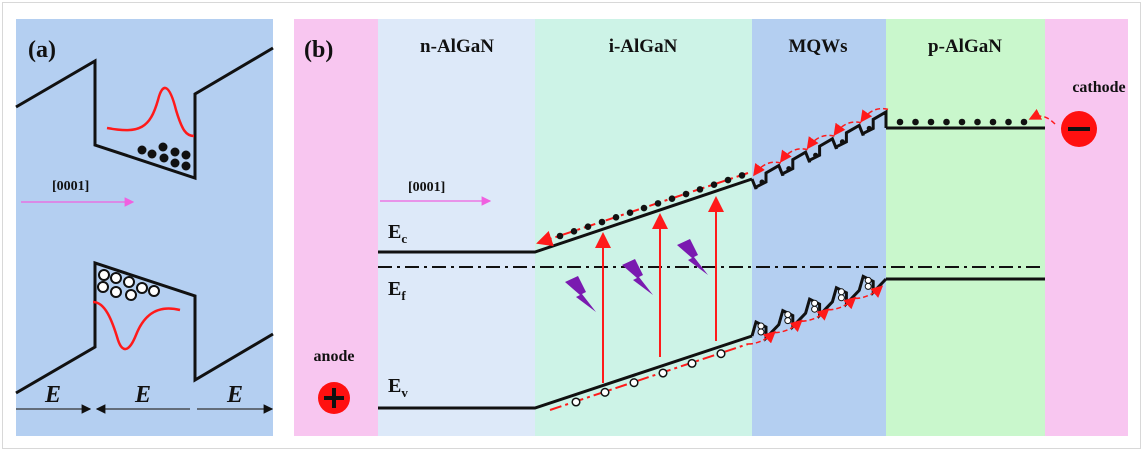 The width and height of the screenshot is (1145, 453). What do you see at coordinates (70, 186) in the screenshot?
I see `panel-a-direction-label: [0001]` at bounding box center [70, 186].